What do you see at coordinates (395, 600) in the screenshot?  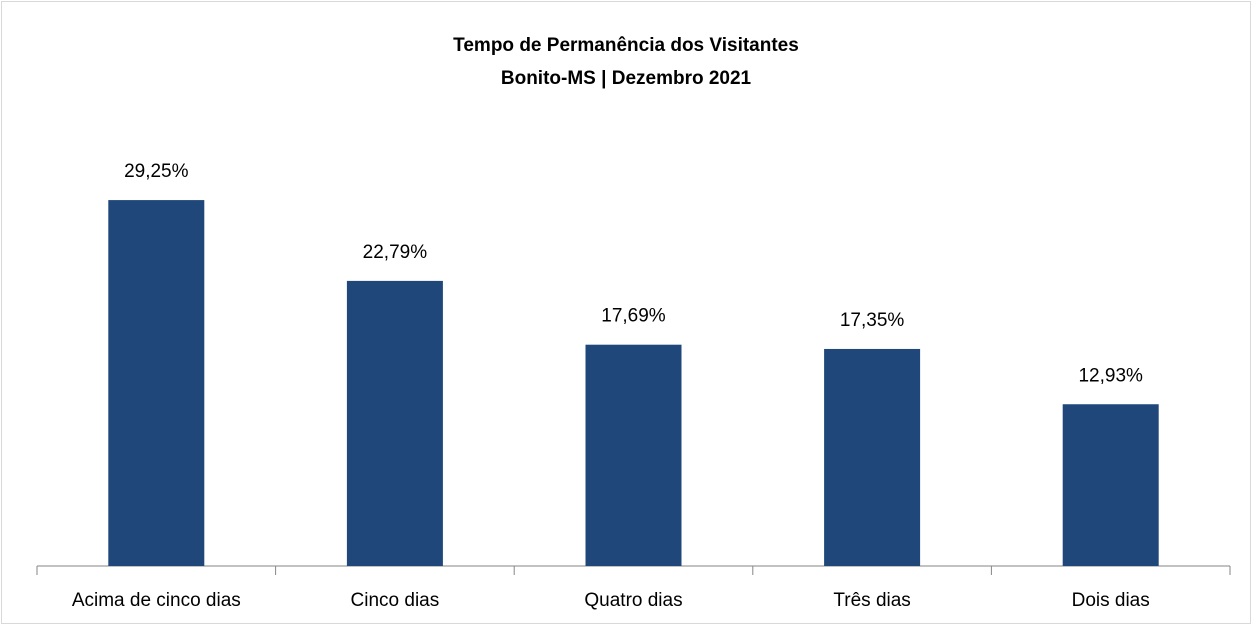 I see `x-tick-label: Cinco dias` at bounding box center [395, 600].